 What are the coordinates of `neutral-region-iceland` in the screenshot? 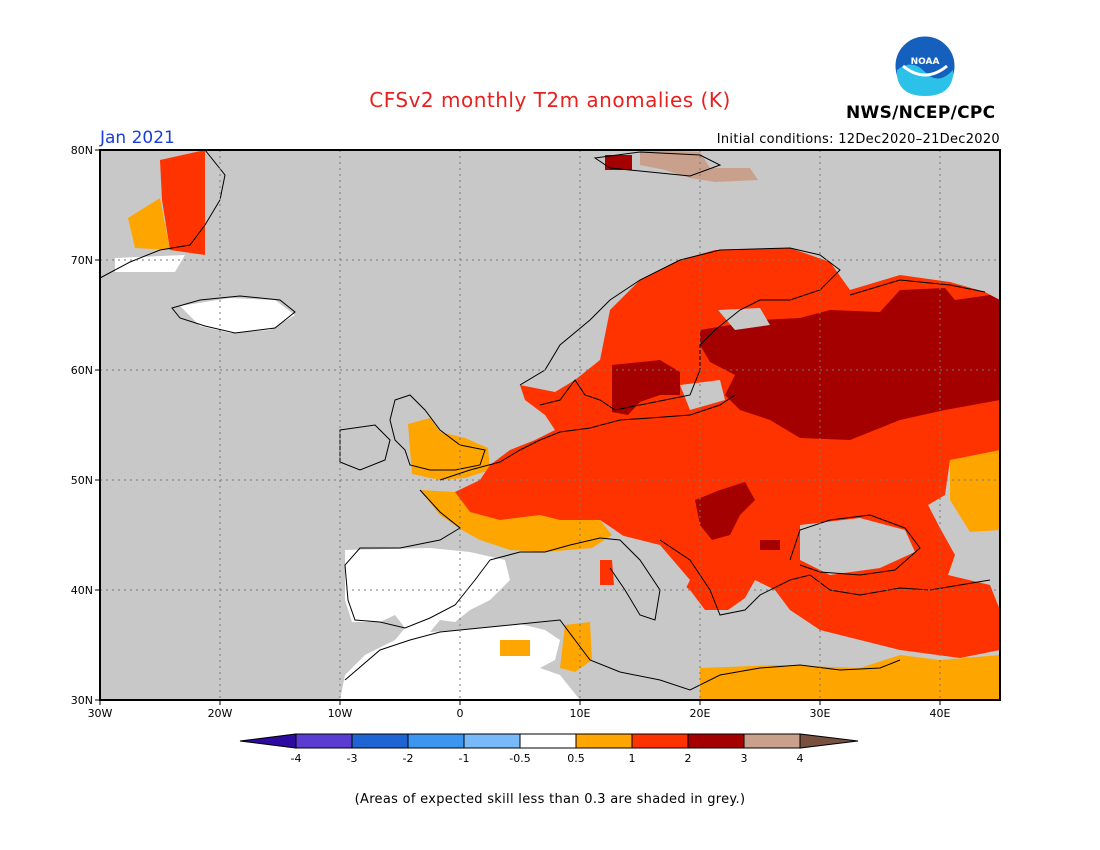 It's located at (237, 315).